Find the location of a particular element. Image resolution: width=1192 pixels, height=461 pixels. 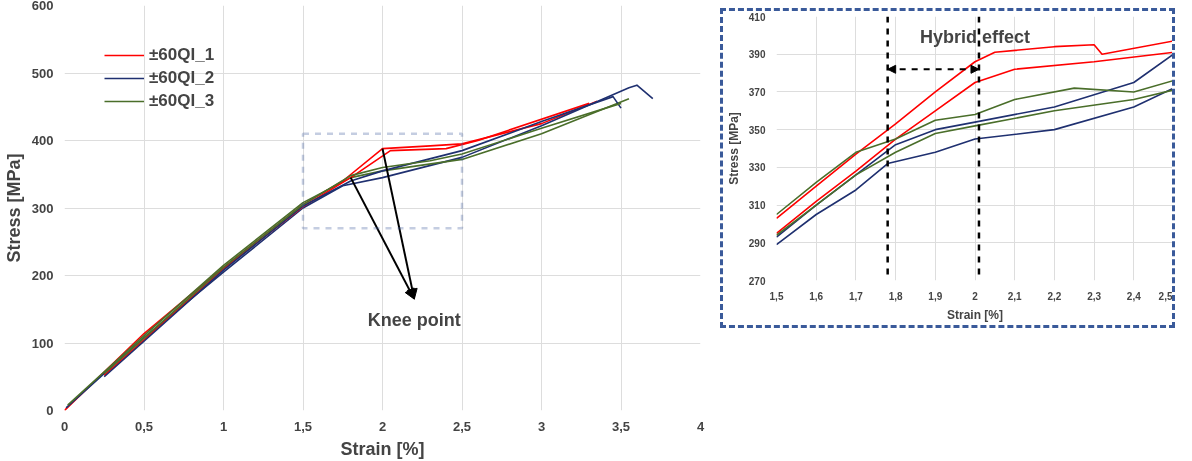

y-tick-label: 600 is located at coordinates (42, 6).